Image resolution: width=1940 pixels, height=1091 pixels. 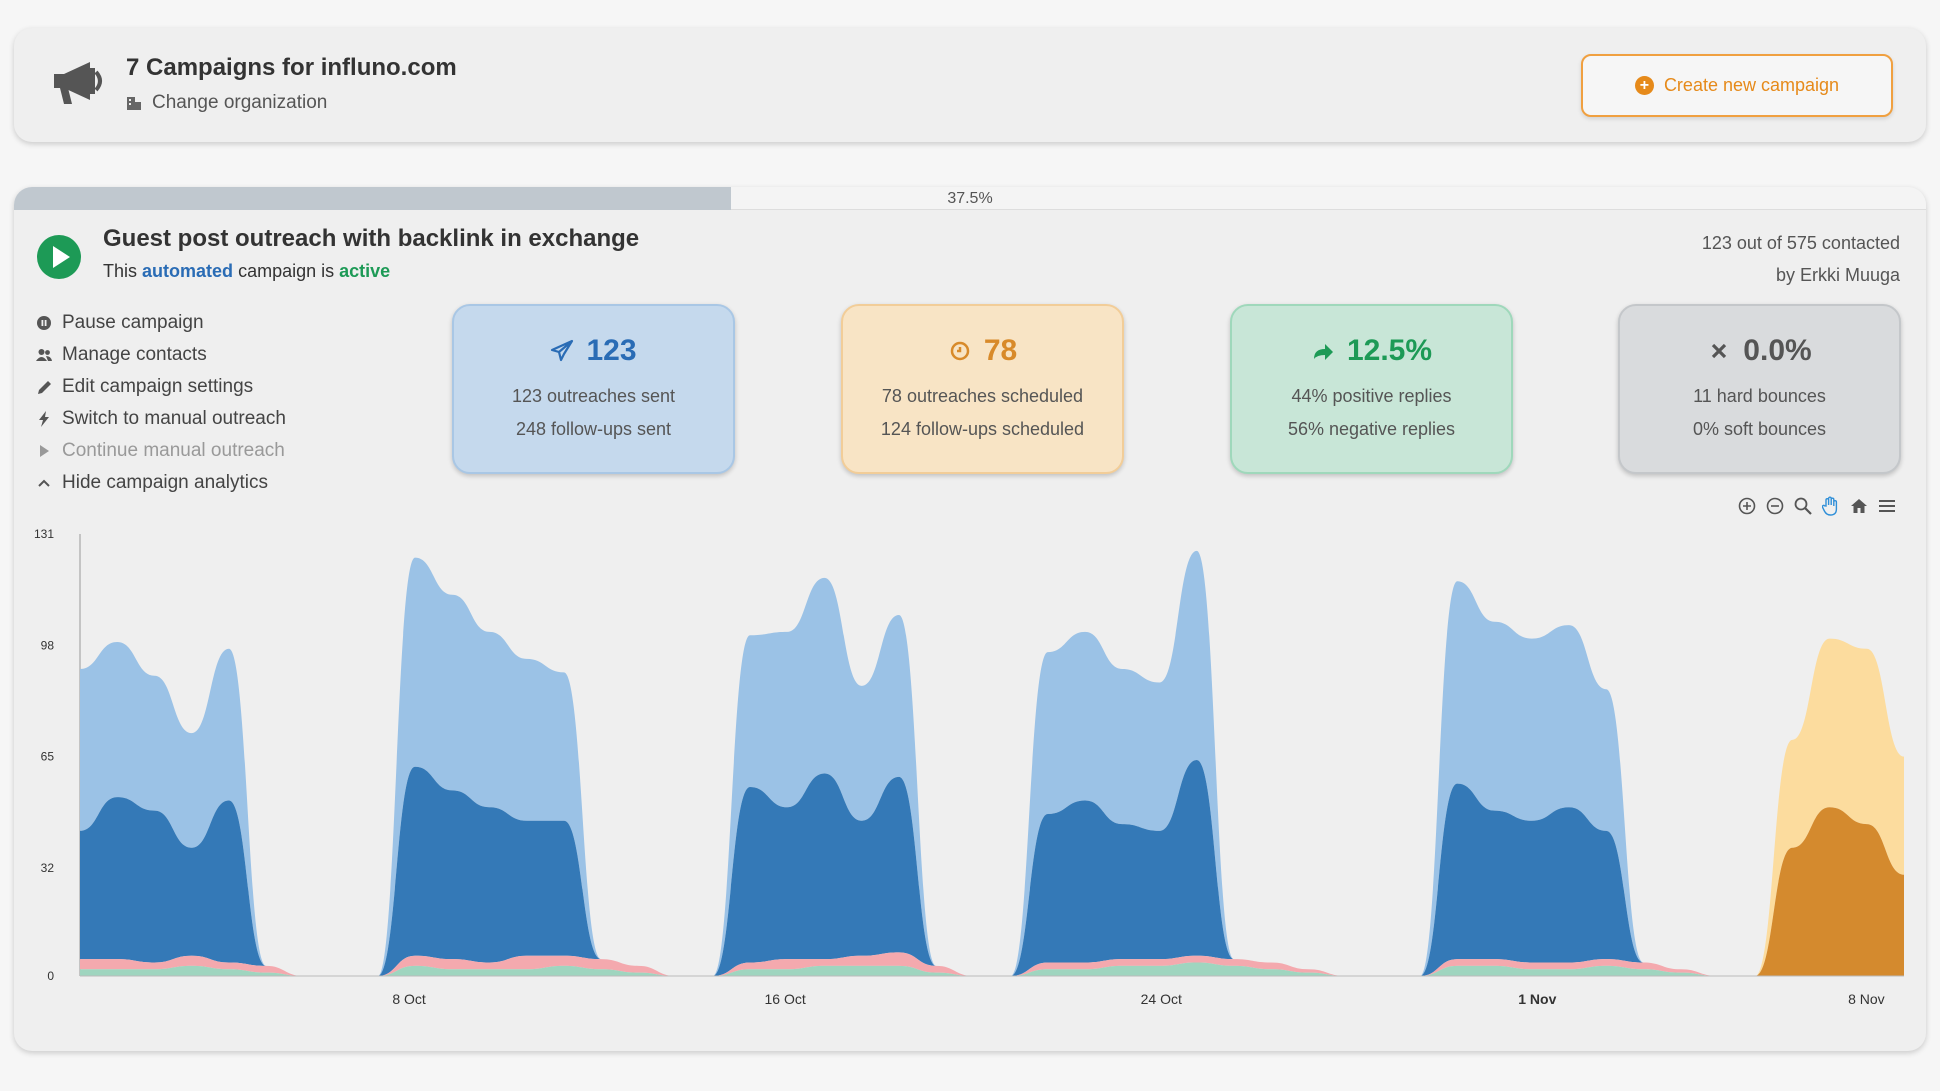 I want to click on stat-value: 0.0%, so click(x=1777, y=350).